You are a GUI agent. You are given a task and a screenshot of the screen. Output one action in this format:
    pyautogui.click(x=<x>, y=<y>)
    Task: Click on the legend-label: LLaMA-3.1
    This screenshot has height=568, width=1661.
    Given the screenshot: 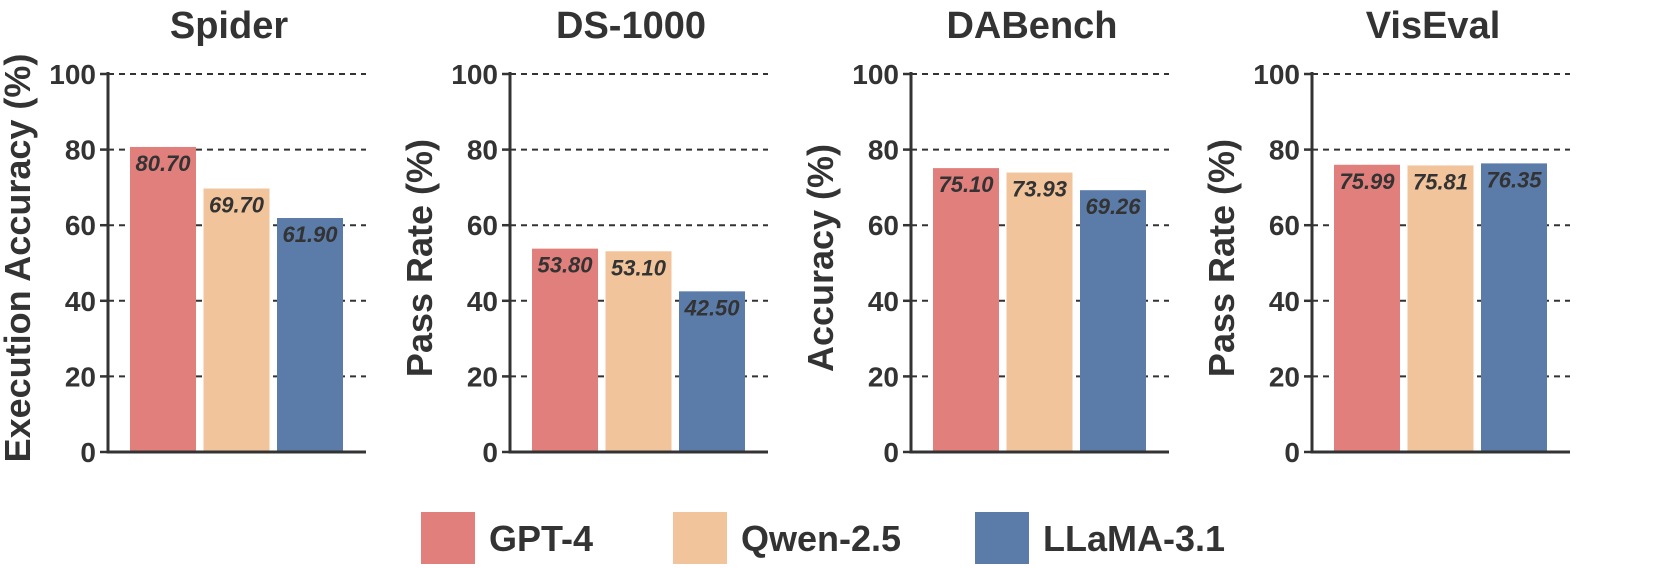 What is the action you would take?
    pyautogui.click(x=1134, y=538)
    